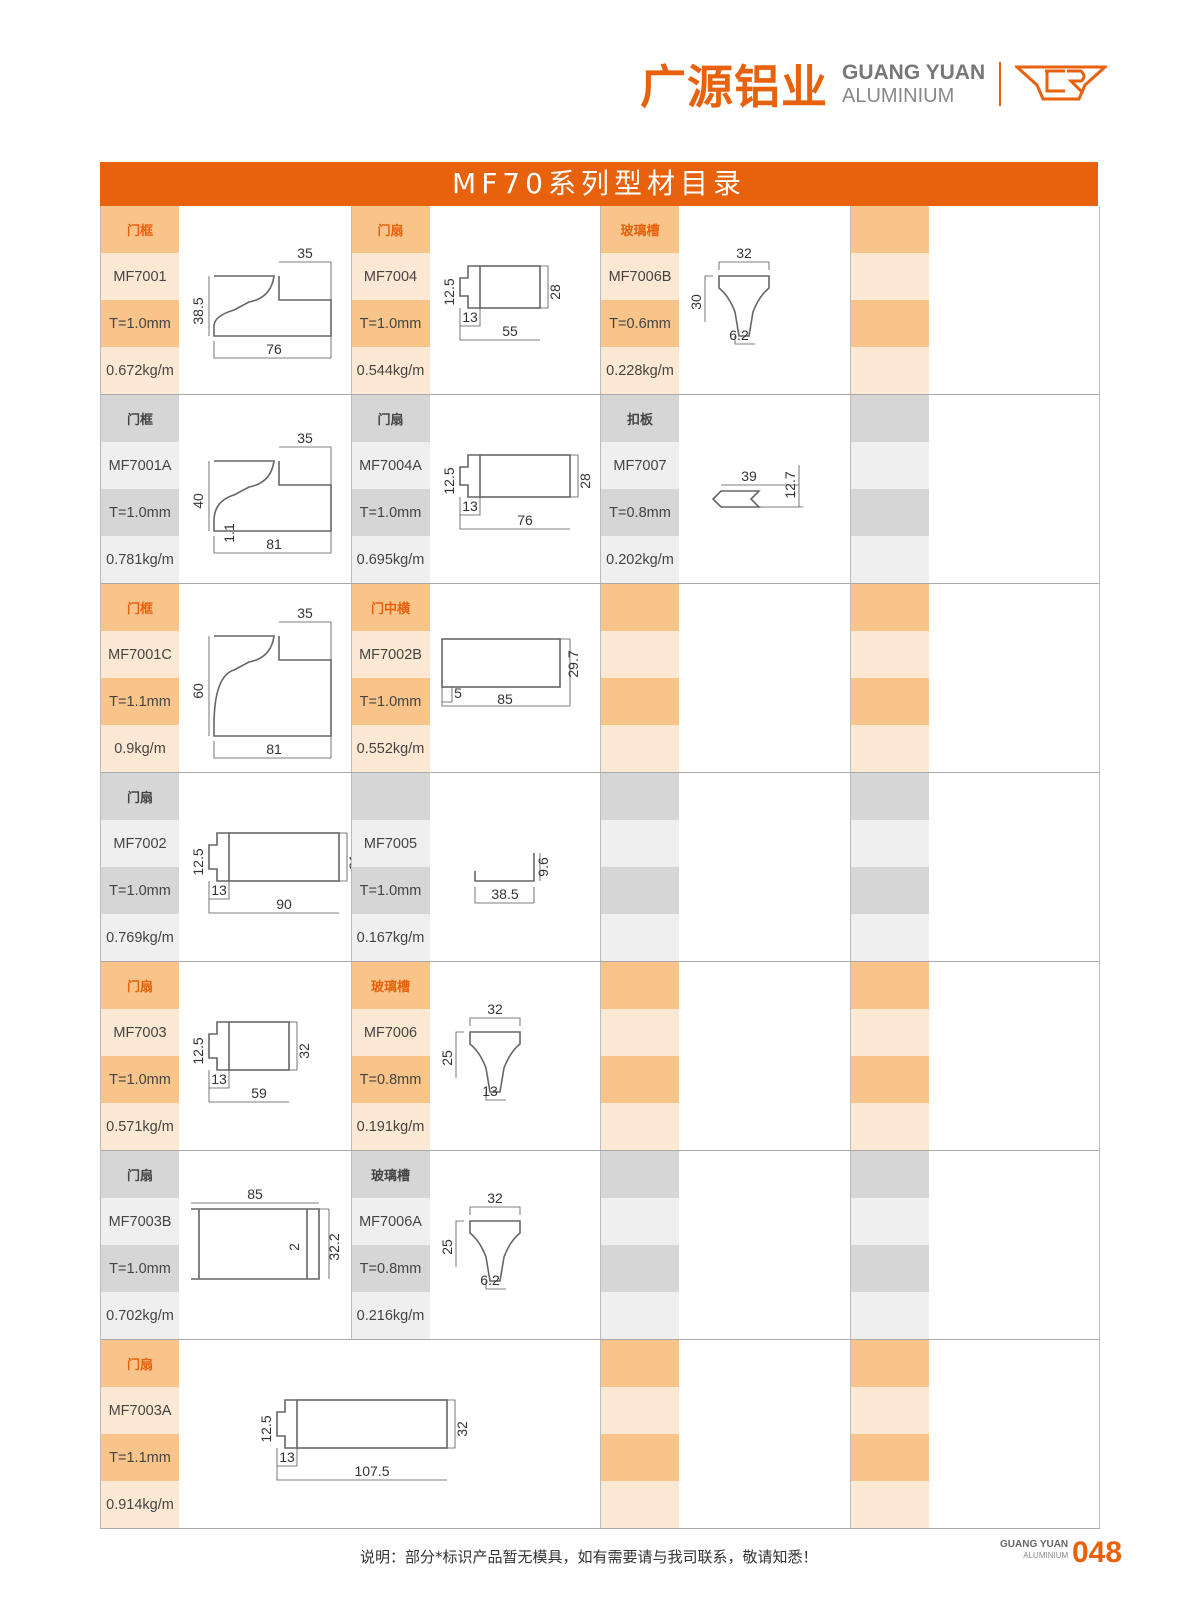  Describe the element at coordinates (140, 748) in the screenshot. I see `profile-weight: 0.9kg/m` at that location.